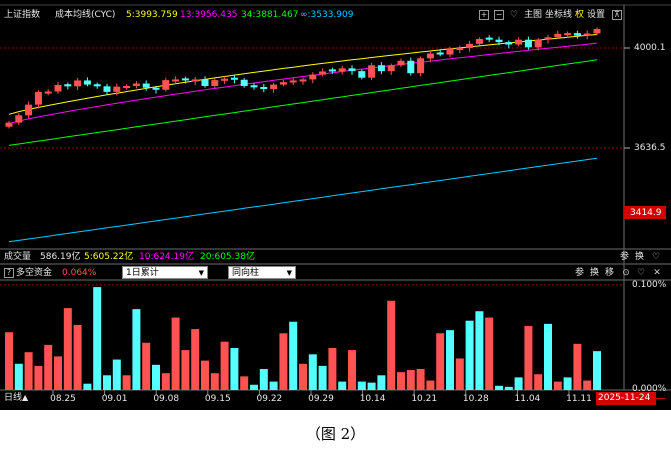 The height and width of the screenshot is (456, 671). What do you see at coordinates (559, 15) in the screenshot?
I see `axis-line-button: 坐标线` at bounding box center [559, 15].